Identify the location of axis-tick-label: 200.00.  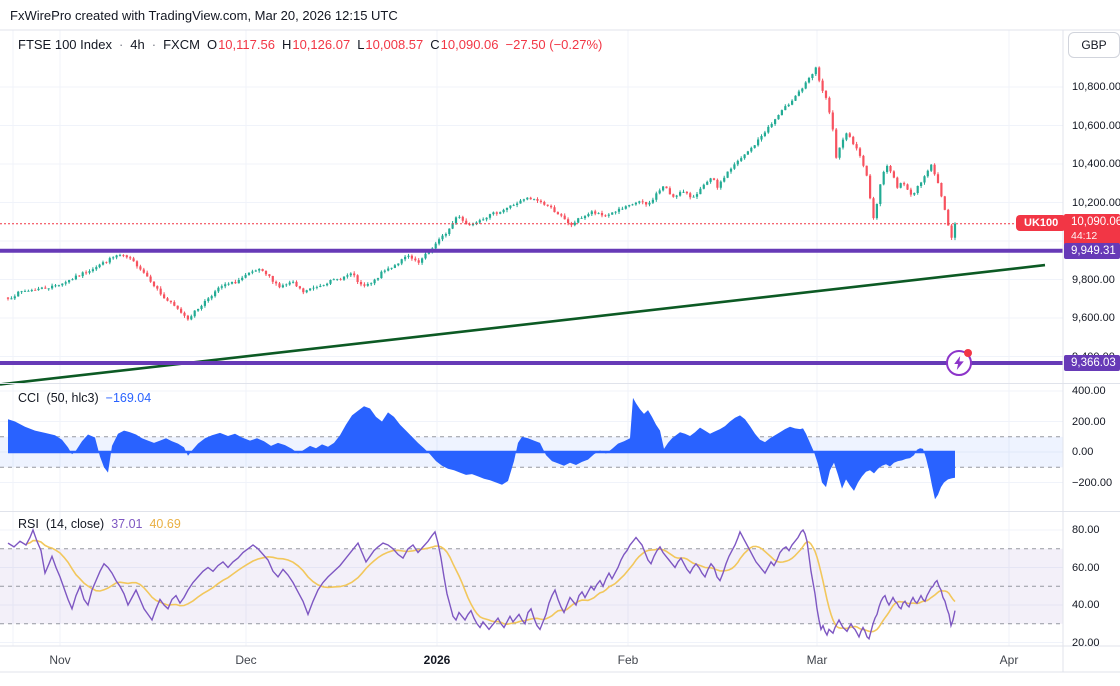
(1089, 421).